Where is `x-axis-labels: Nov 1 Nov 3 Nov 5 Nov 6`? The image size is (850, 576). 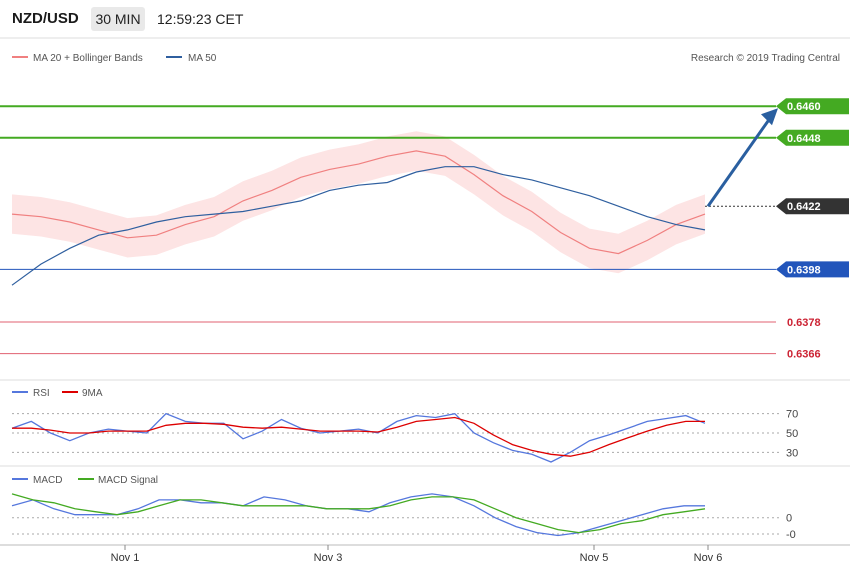 x-axis-labels: Nov 1 Nov 3 Nov 5 Nov 6 is located at coordinates (417, 554).